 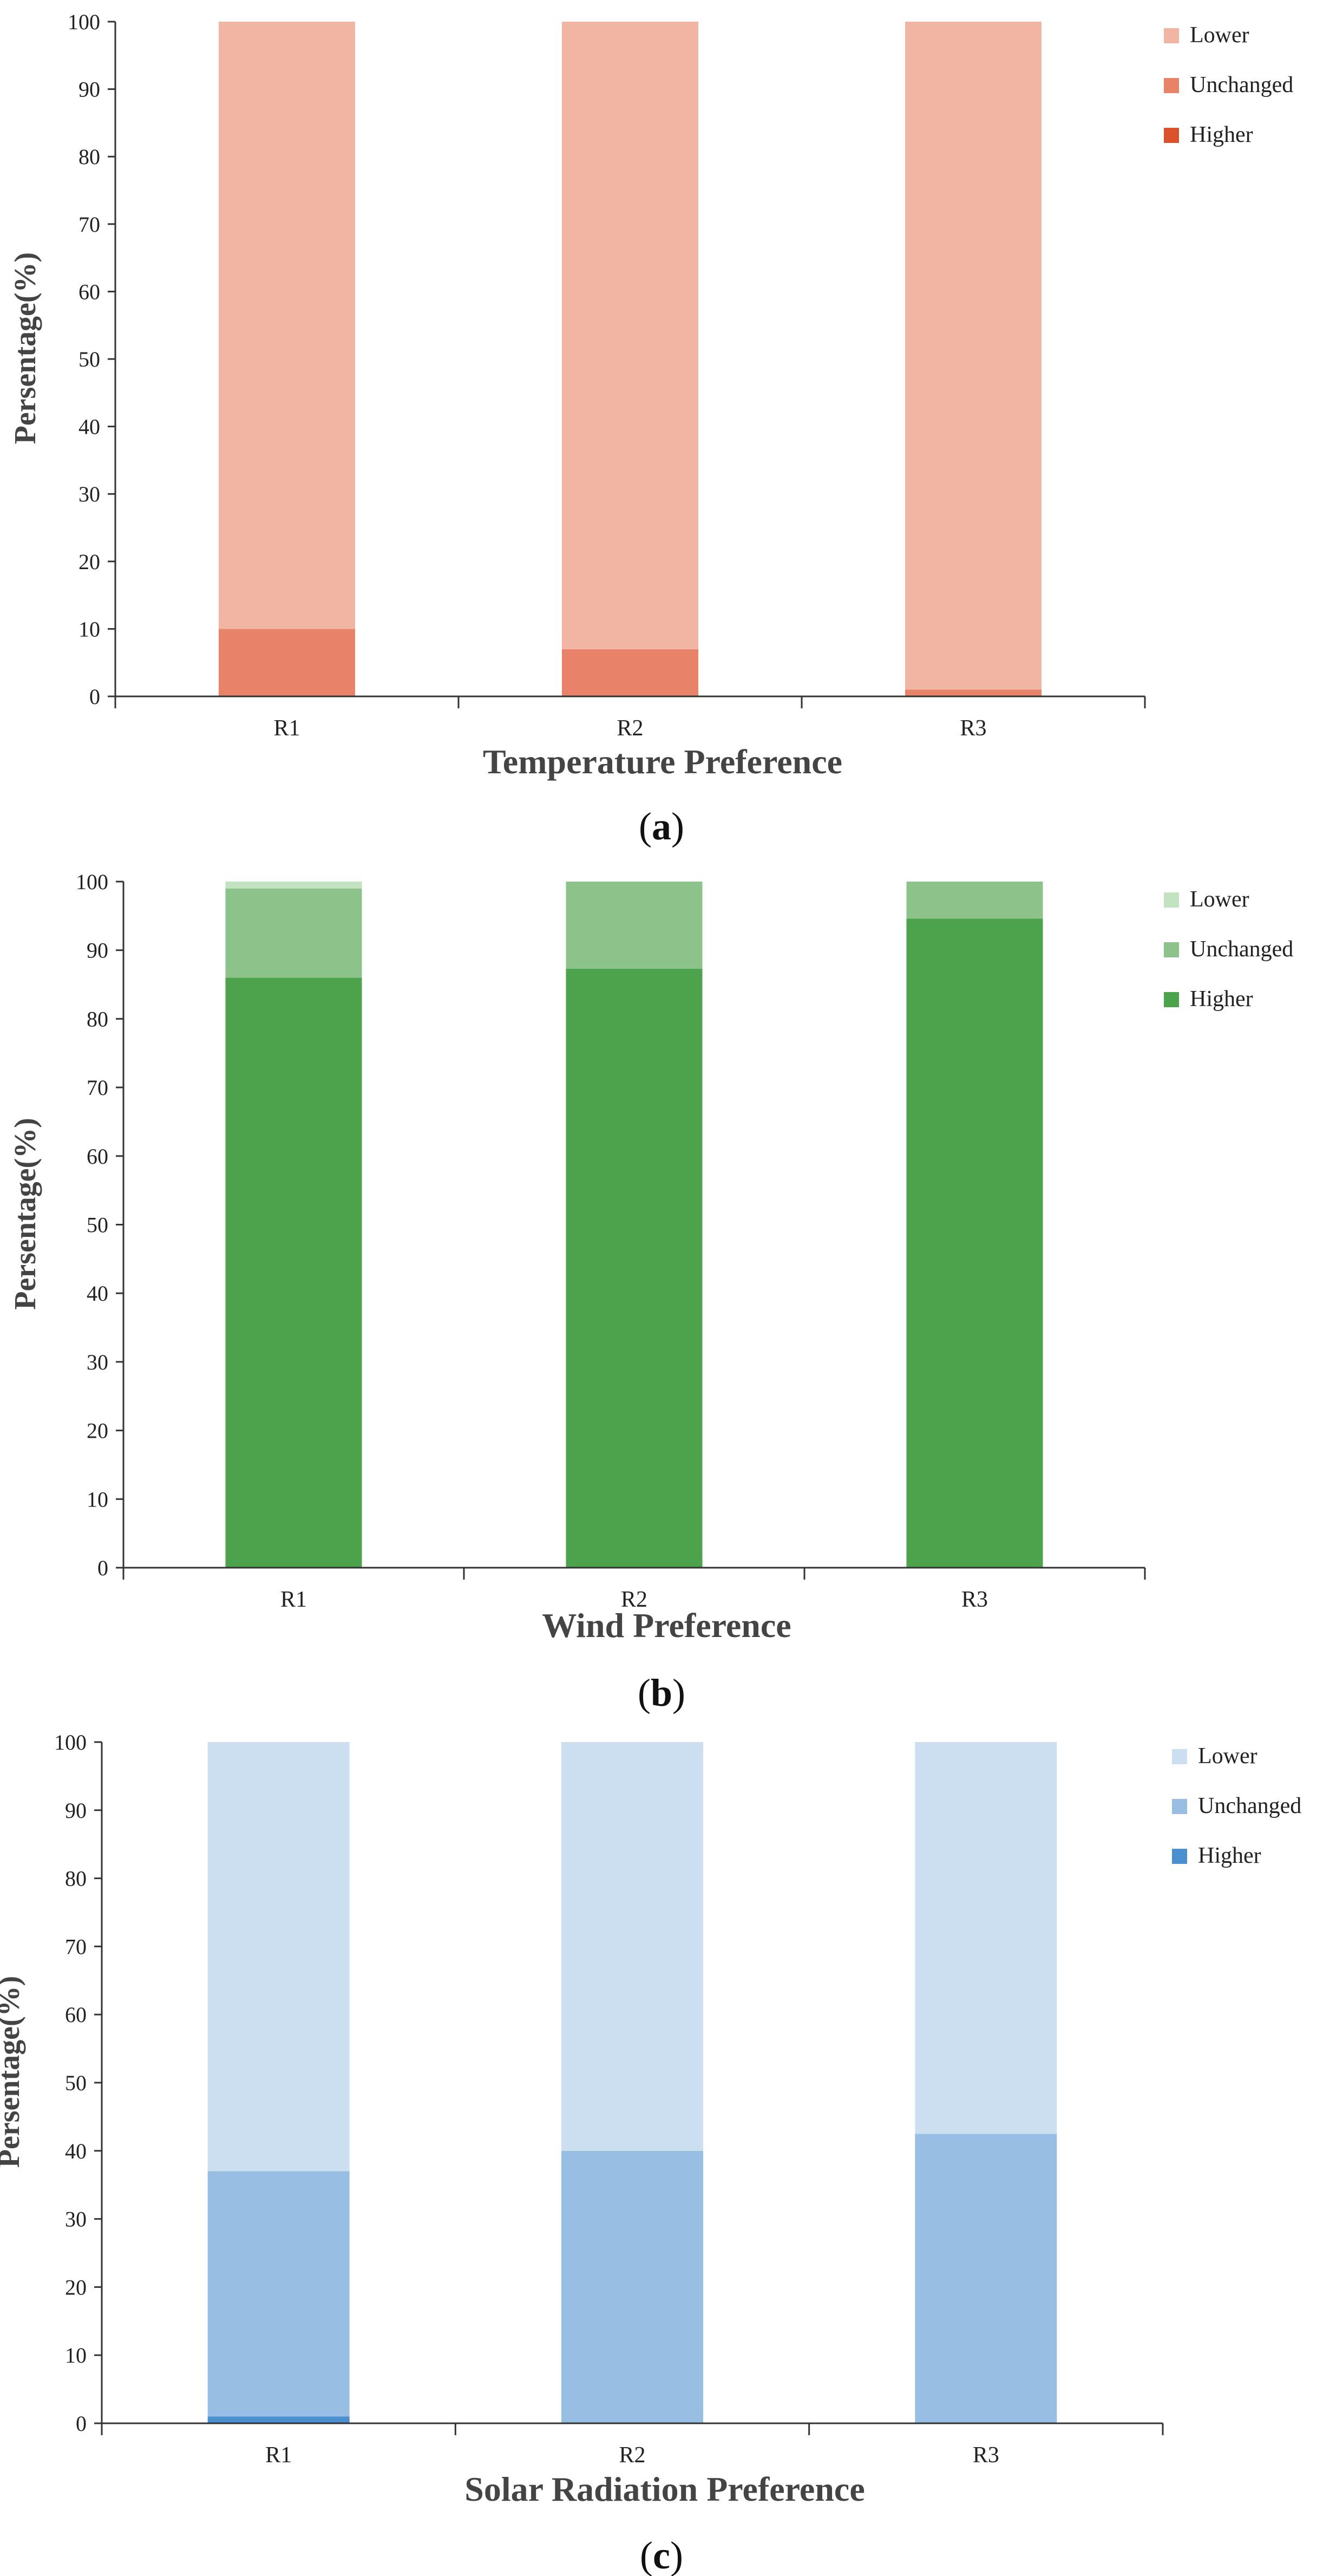 What do you see at coordinates (662, 761) in the screenshot?
I see `x-axis-title: Temperature Preference` at bounding box center [662, 761].